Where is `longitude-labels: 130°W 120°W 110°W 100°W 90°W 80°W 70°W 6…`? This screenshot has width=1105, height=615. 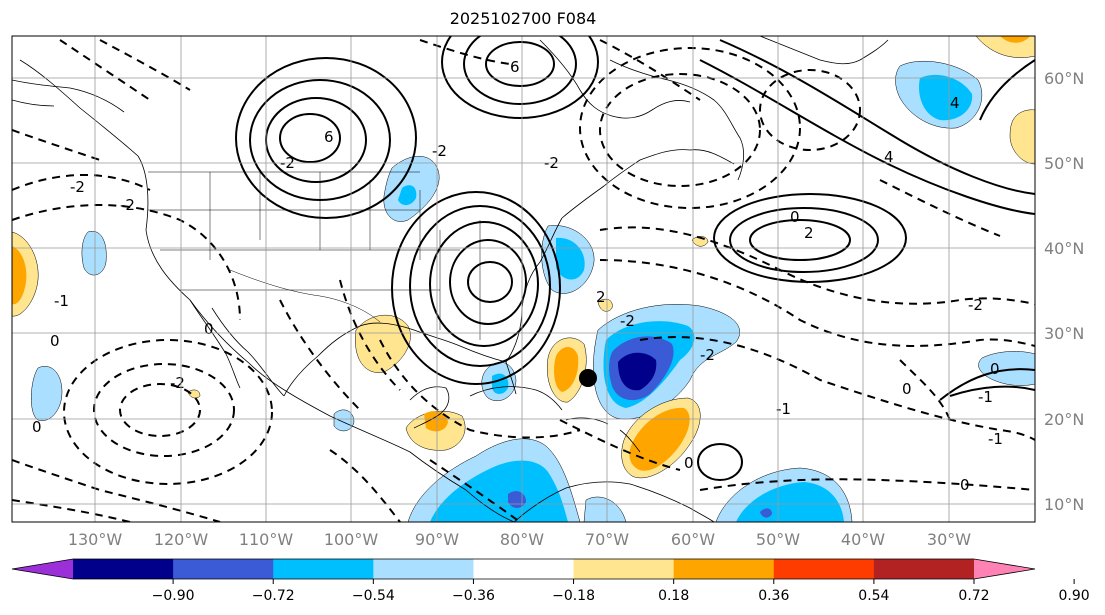 longitude-labels: 130°W 120°W 110°W 100°W 90°W 80°W 70°W 6… is located at coordinates (519, 539).